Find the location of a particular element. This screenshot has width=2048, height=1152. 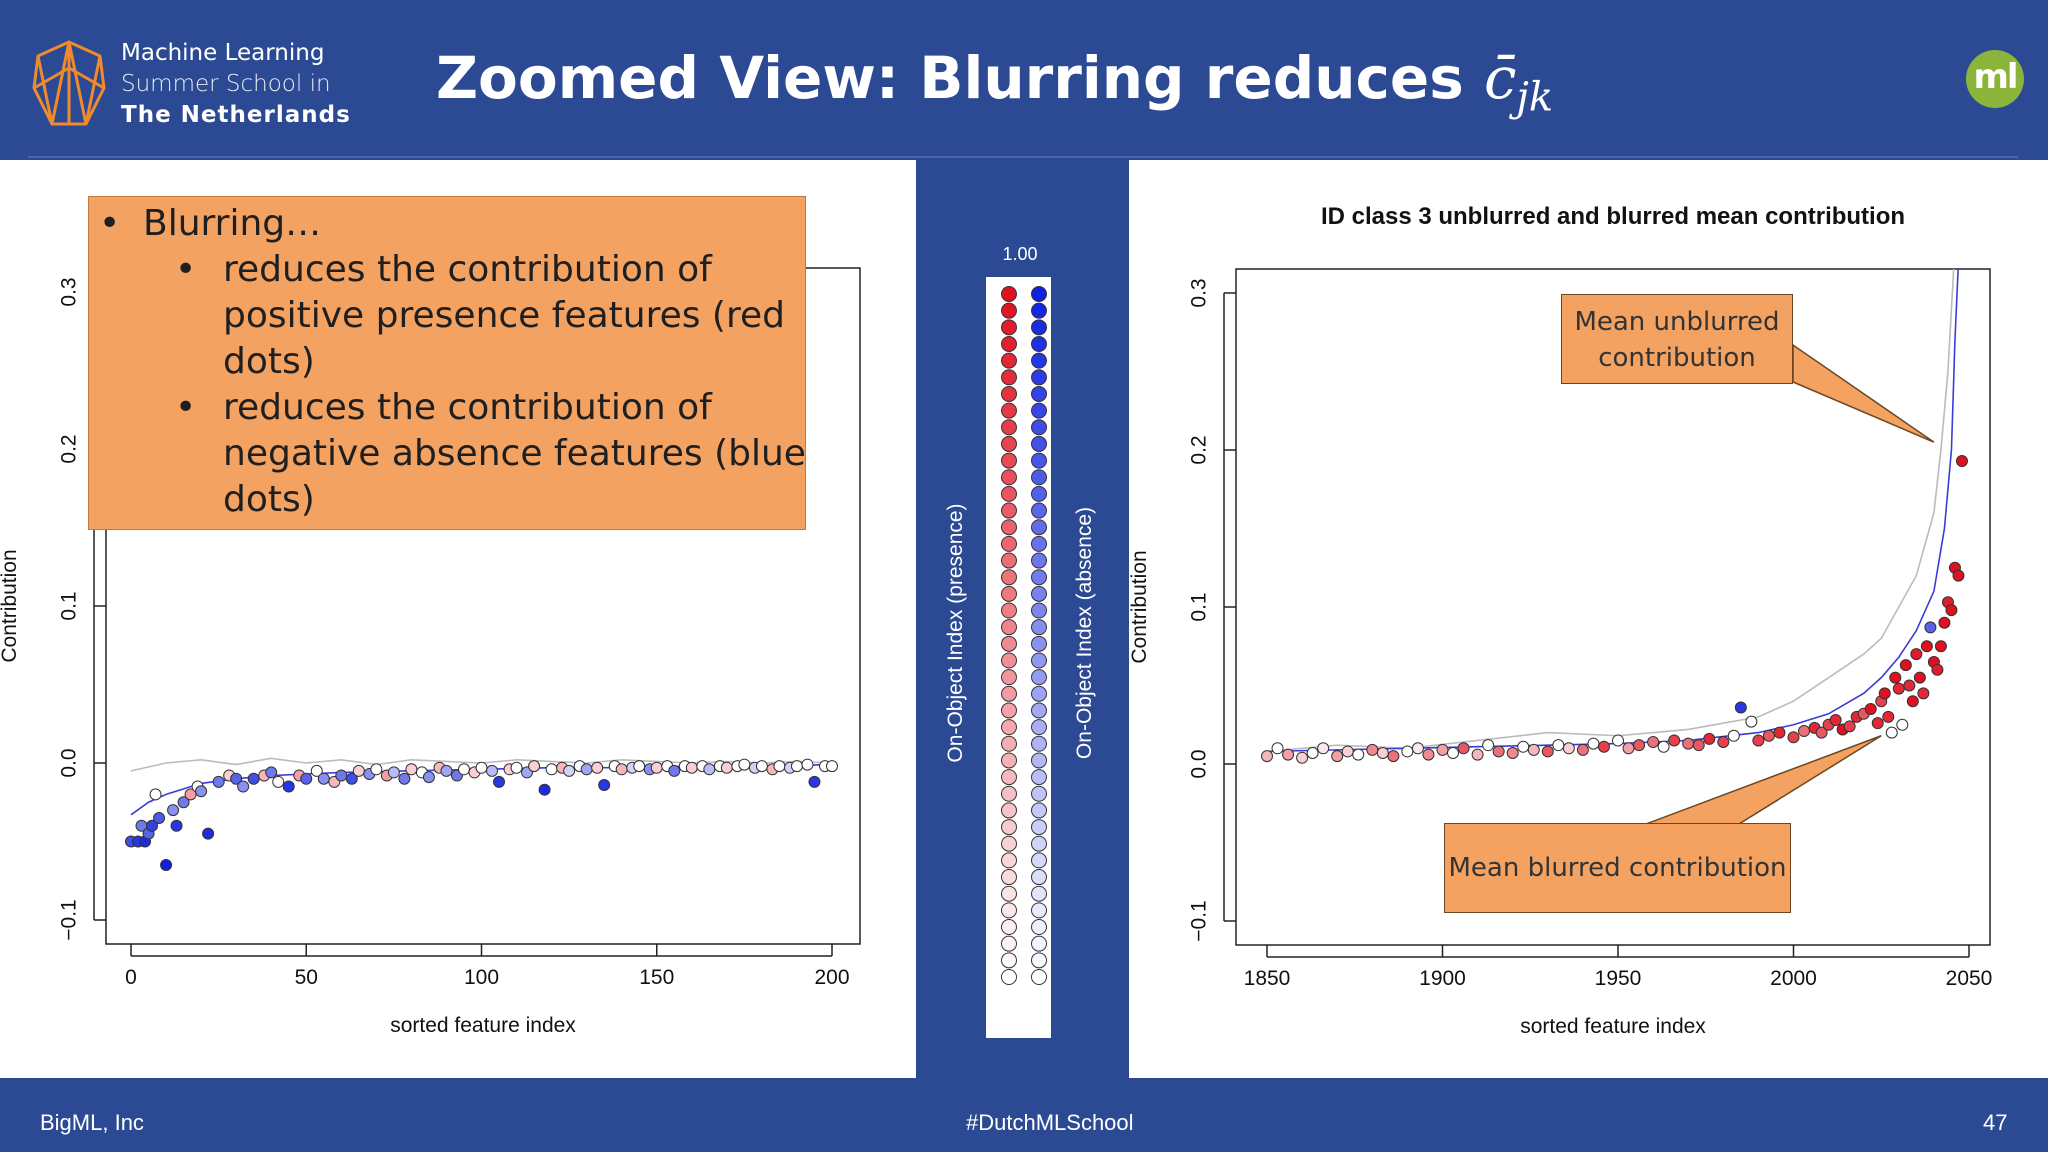

x-tick-label: 1950 is located at coordinates (1618, 978).